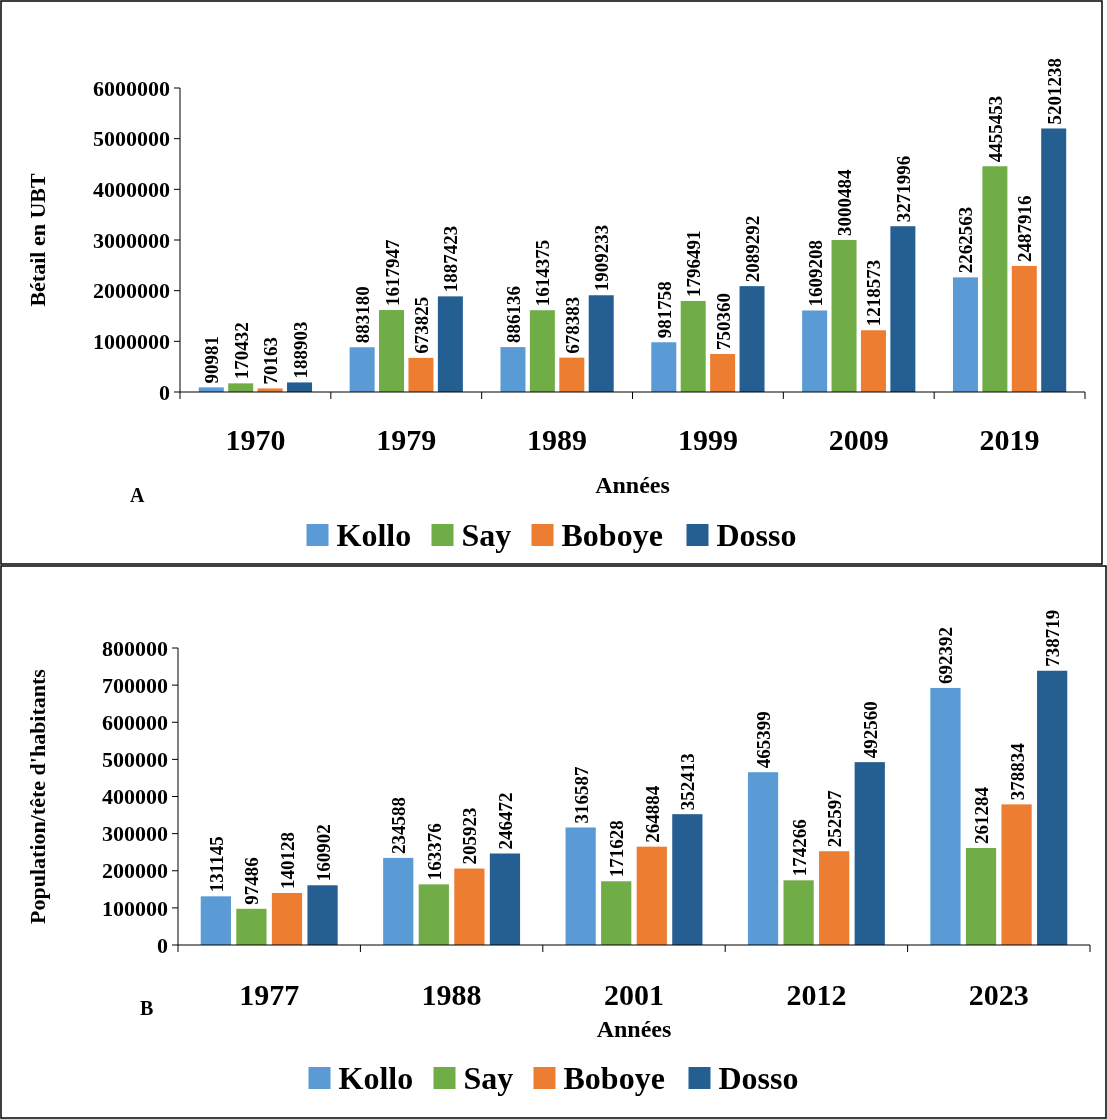 The height and width of the screenshot is (1119, 1107). Describe the element at coordinates (966, 240) in the screenshot. I see `data-label: 2262563` at that location.